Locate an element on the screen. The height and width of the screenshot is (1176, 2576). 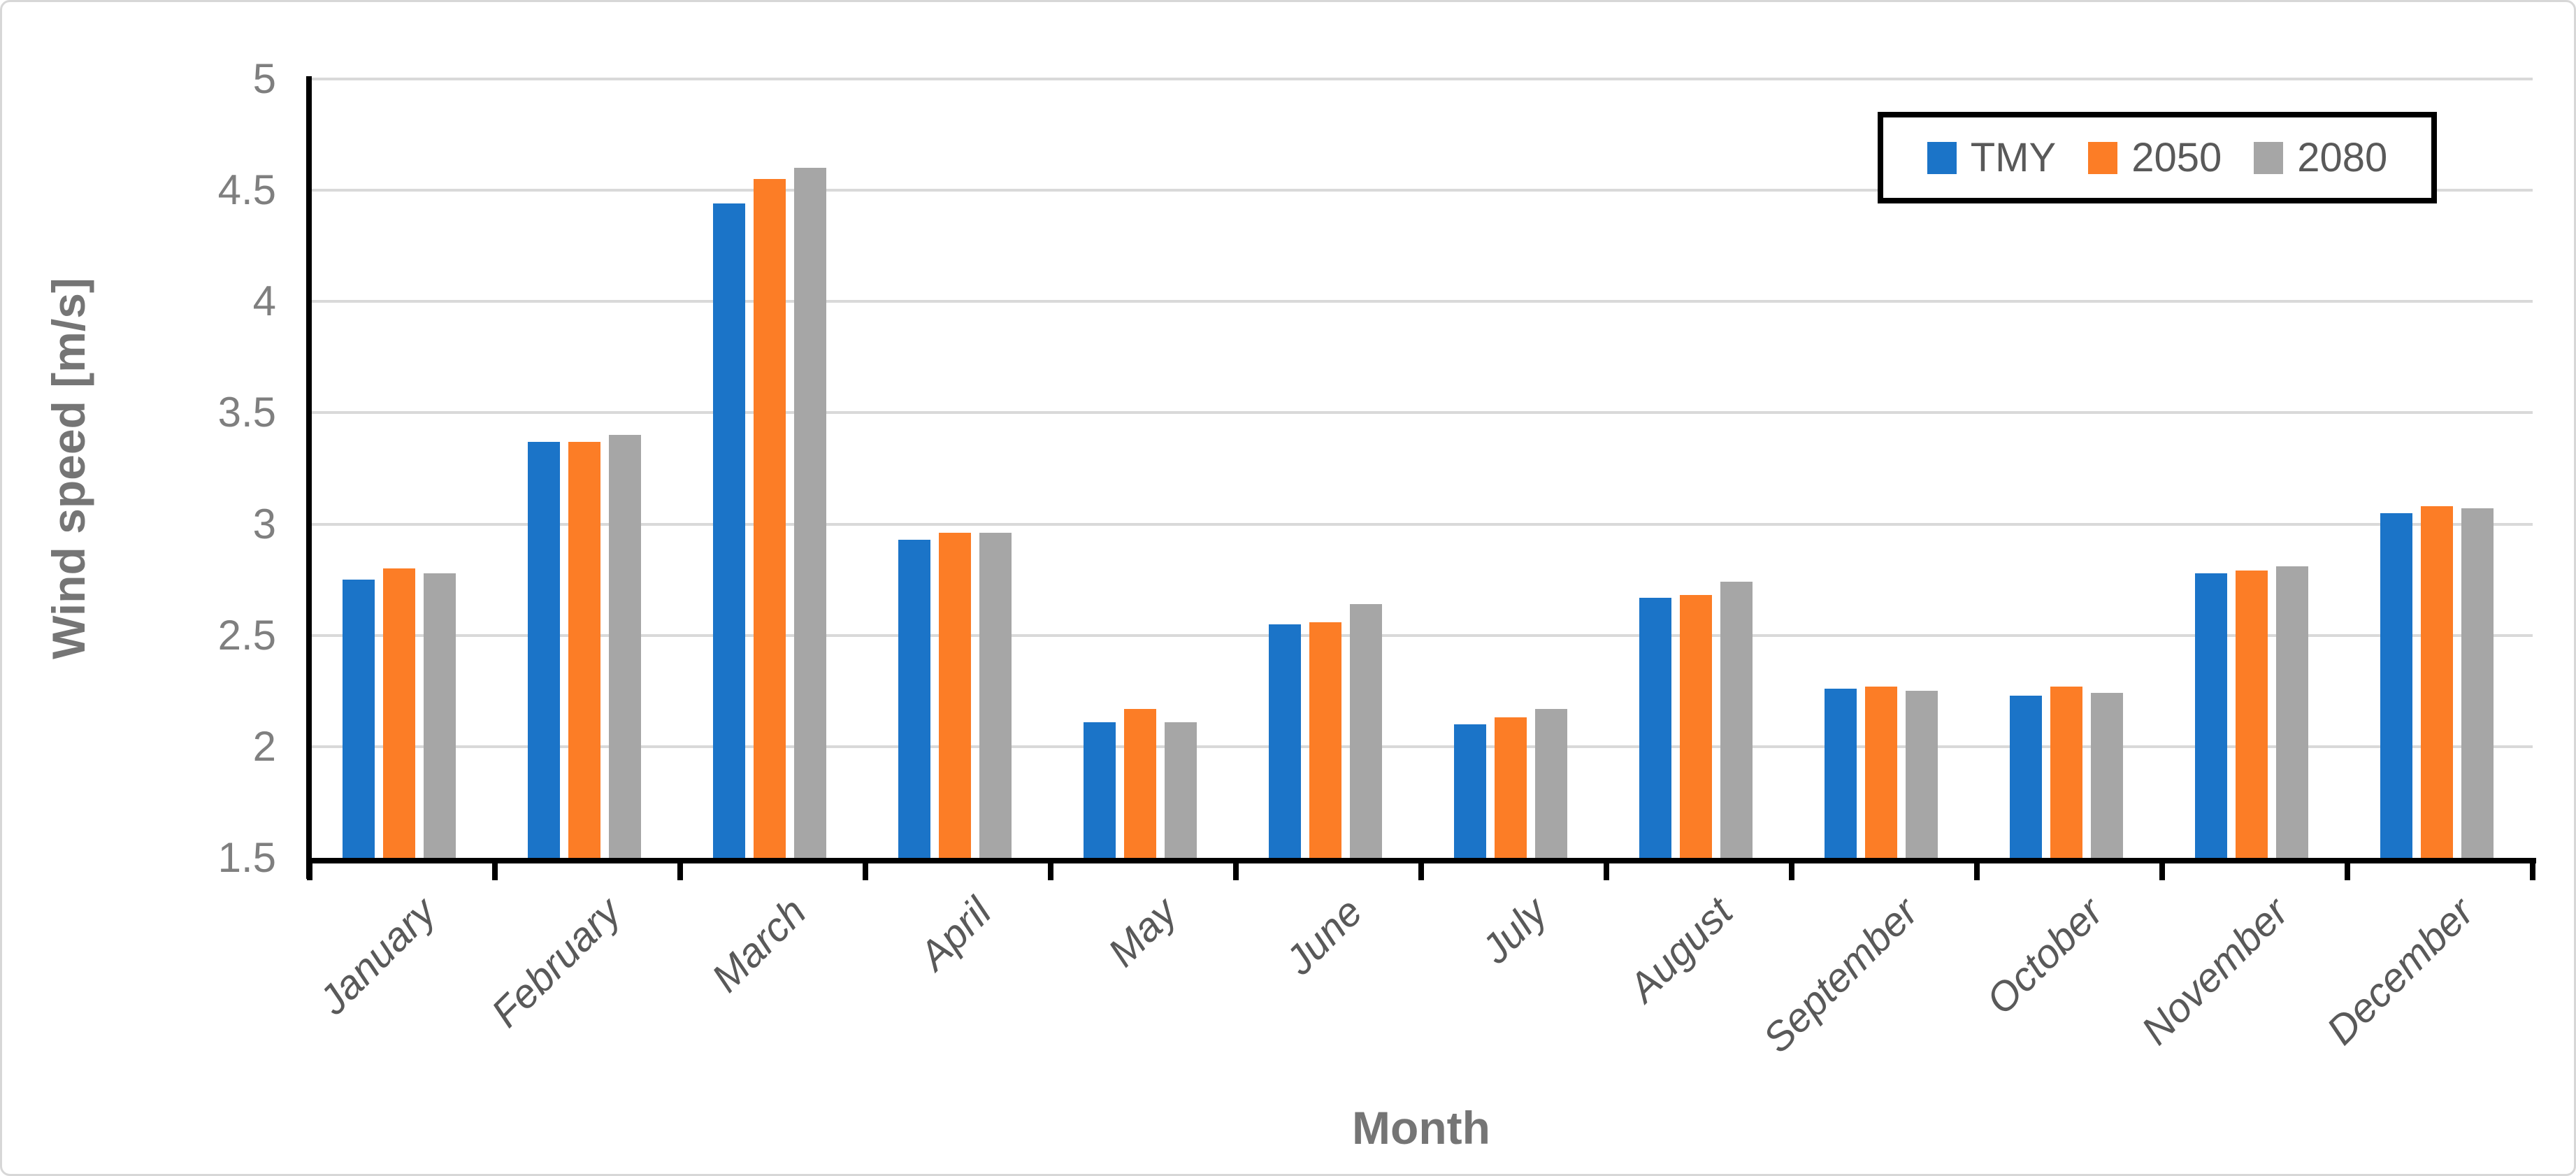
y-tick-label: 5 is located at coordinates (264, 79).